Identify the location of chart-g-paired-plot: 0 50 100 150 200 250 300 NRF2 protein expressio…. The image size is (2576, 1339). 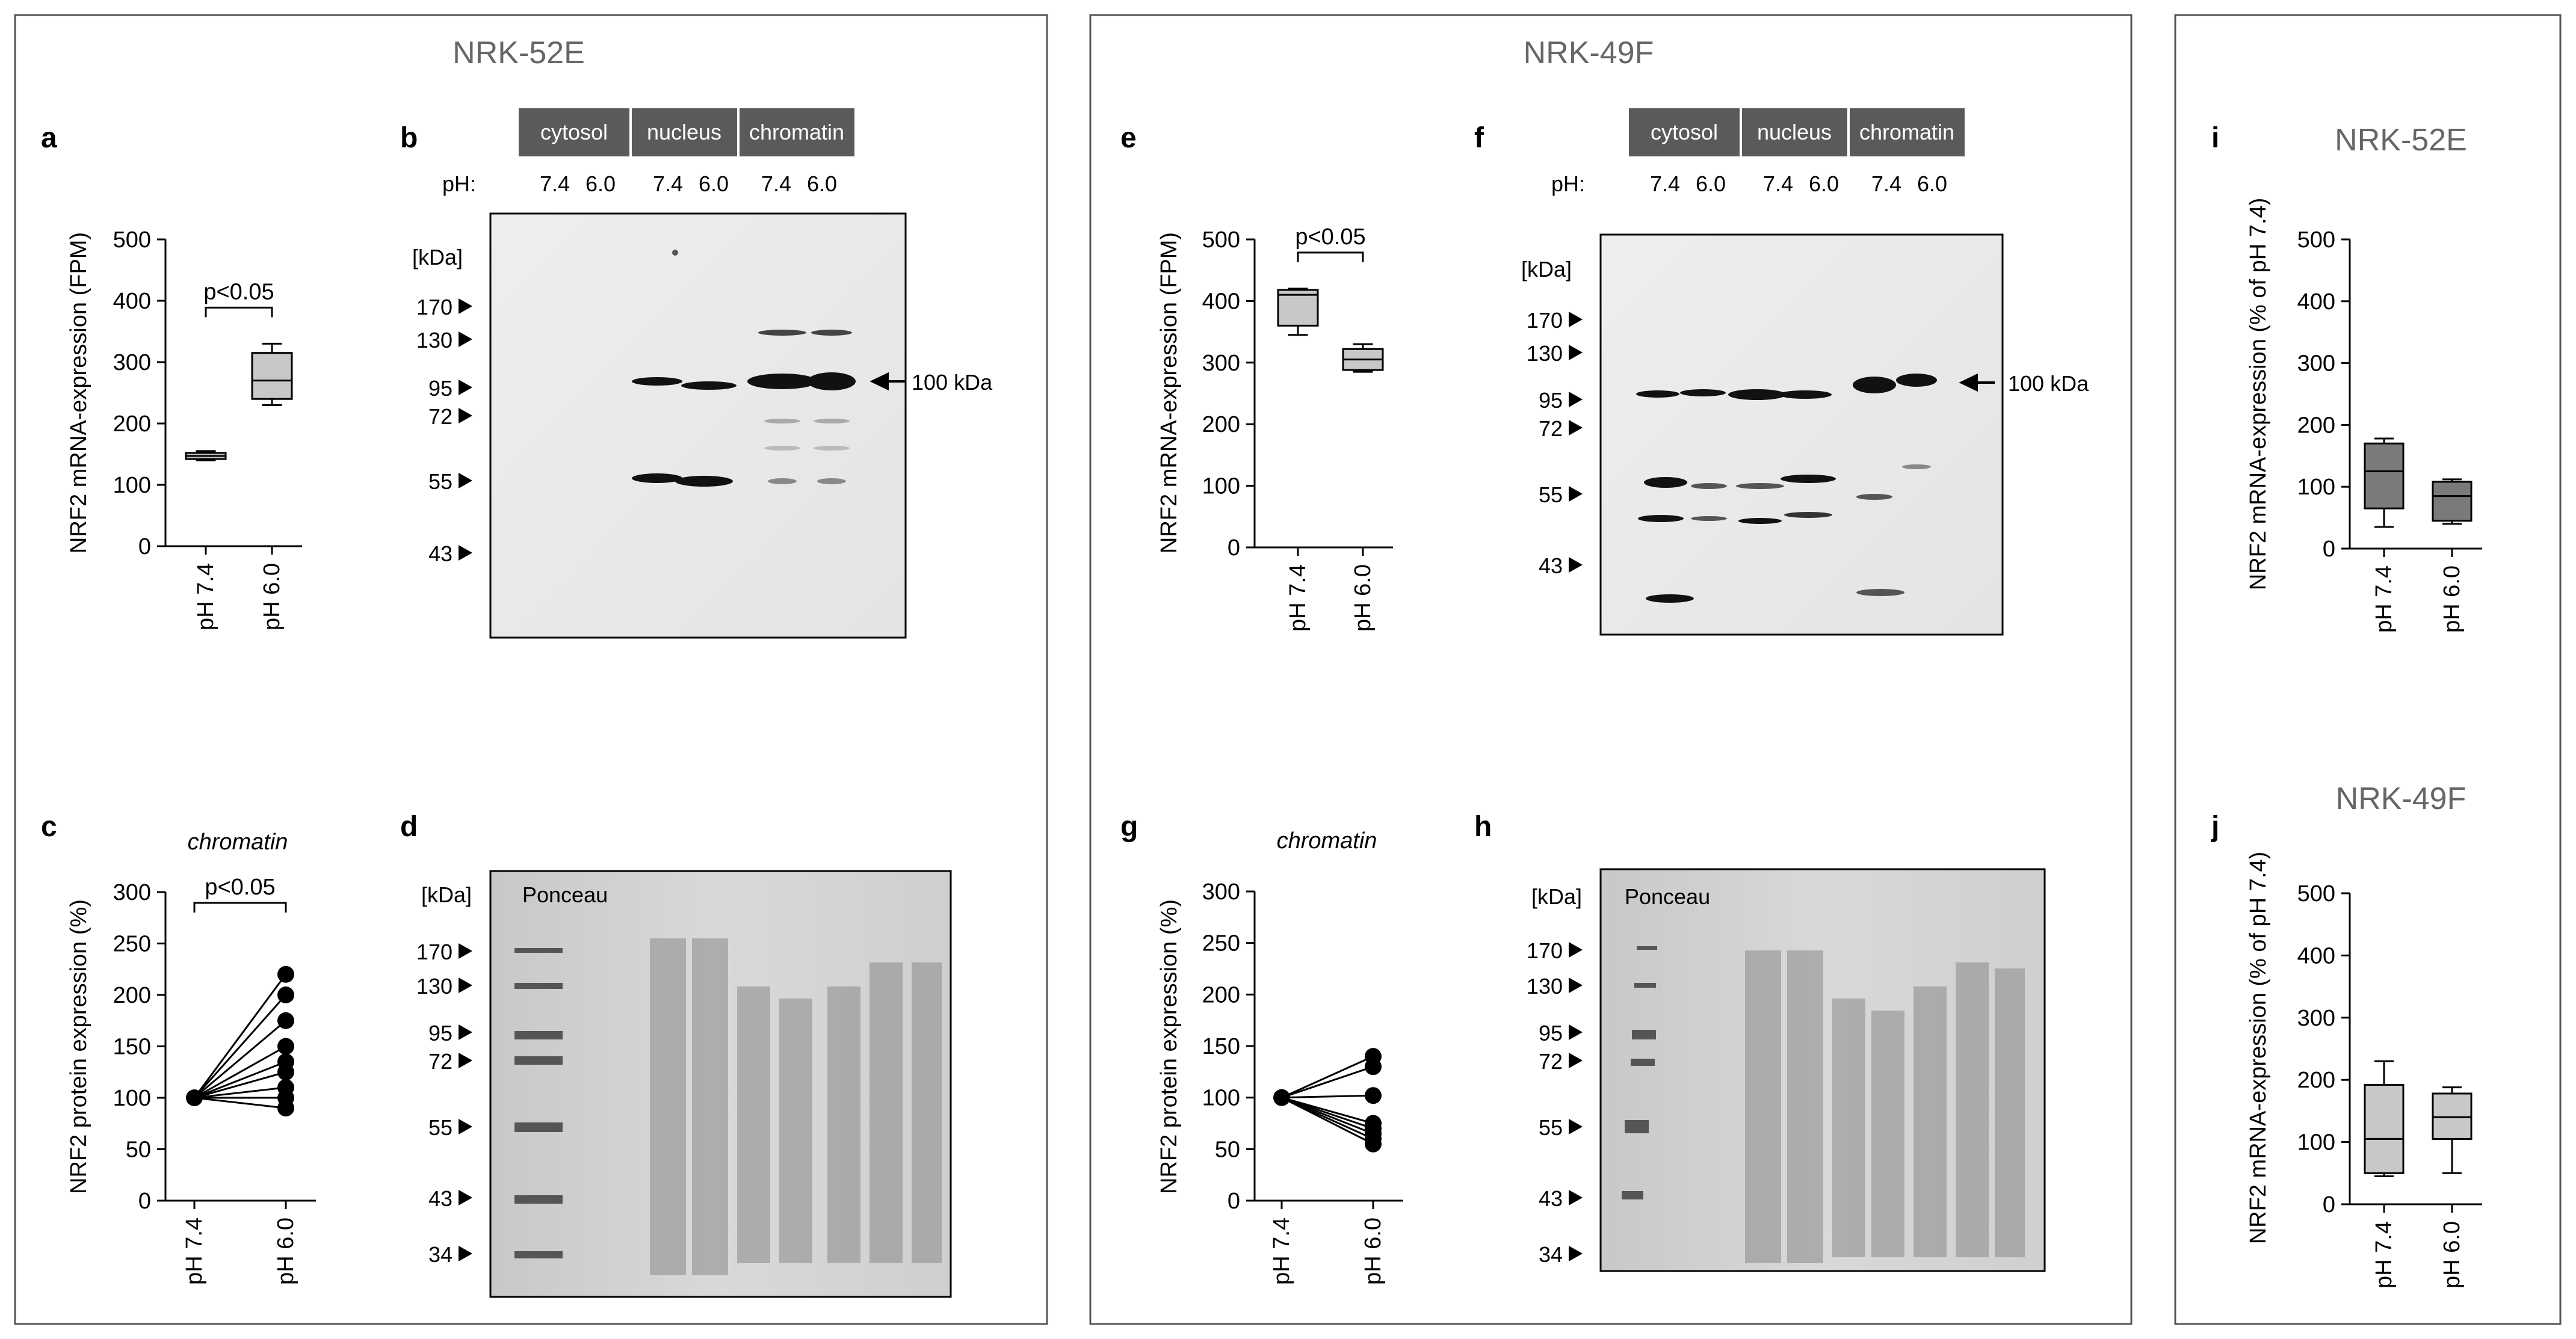
(1280, 1082).